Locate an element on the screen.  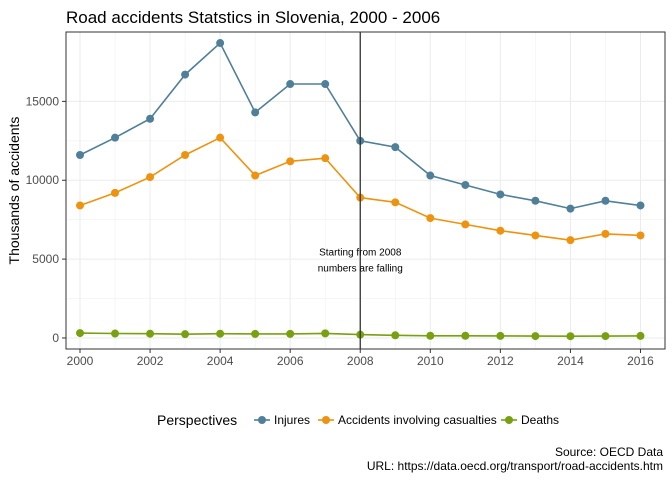
legend-title: Perspectives is located at coordinates (197, 420).